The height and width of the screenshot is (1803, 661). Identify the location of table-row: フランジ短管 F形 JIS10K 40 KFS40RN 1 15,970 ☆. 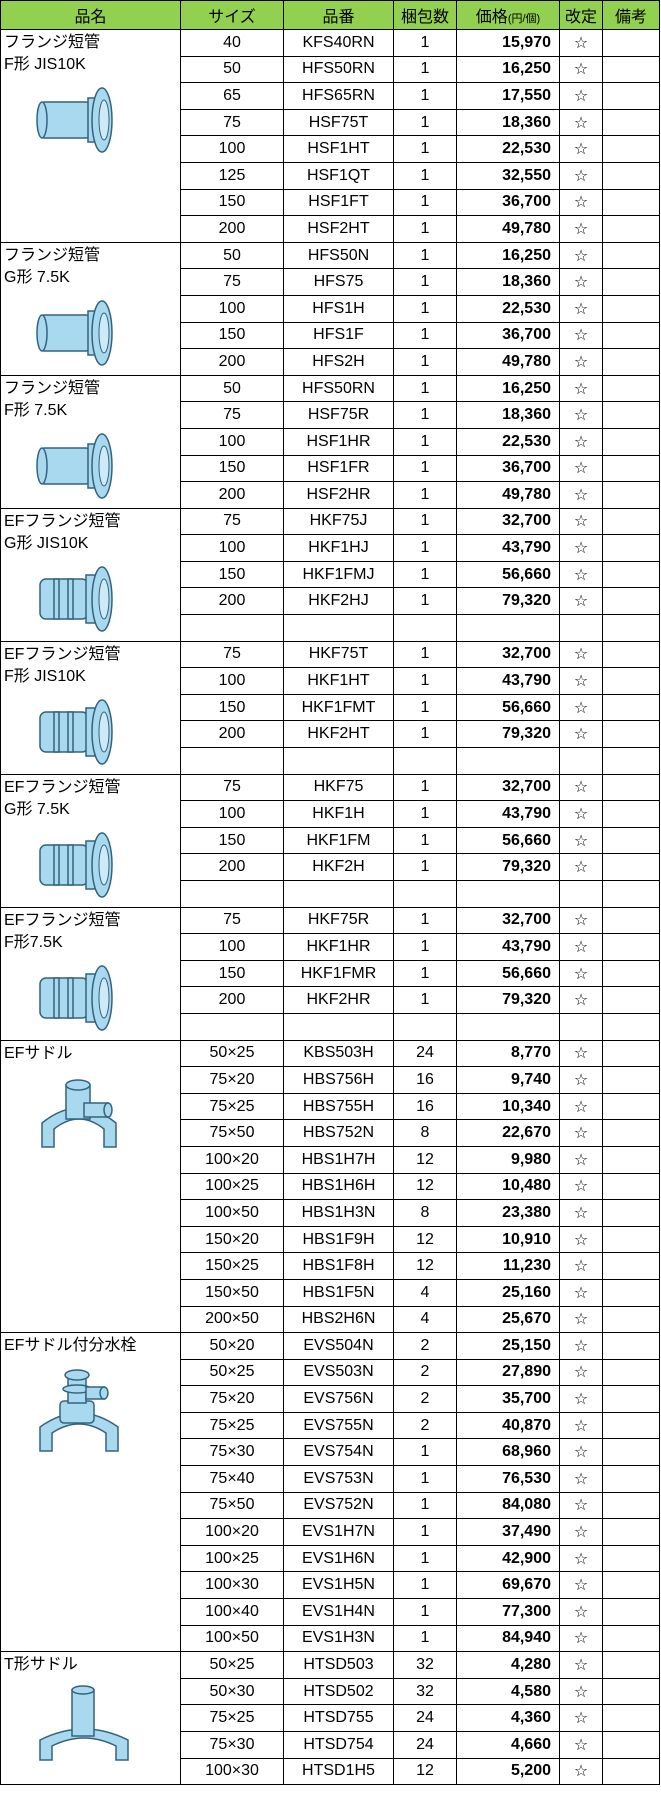
(330, 136).